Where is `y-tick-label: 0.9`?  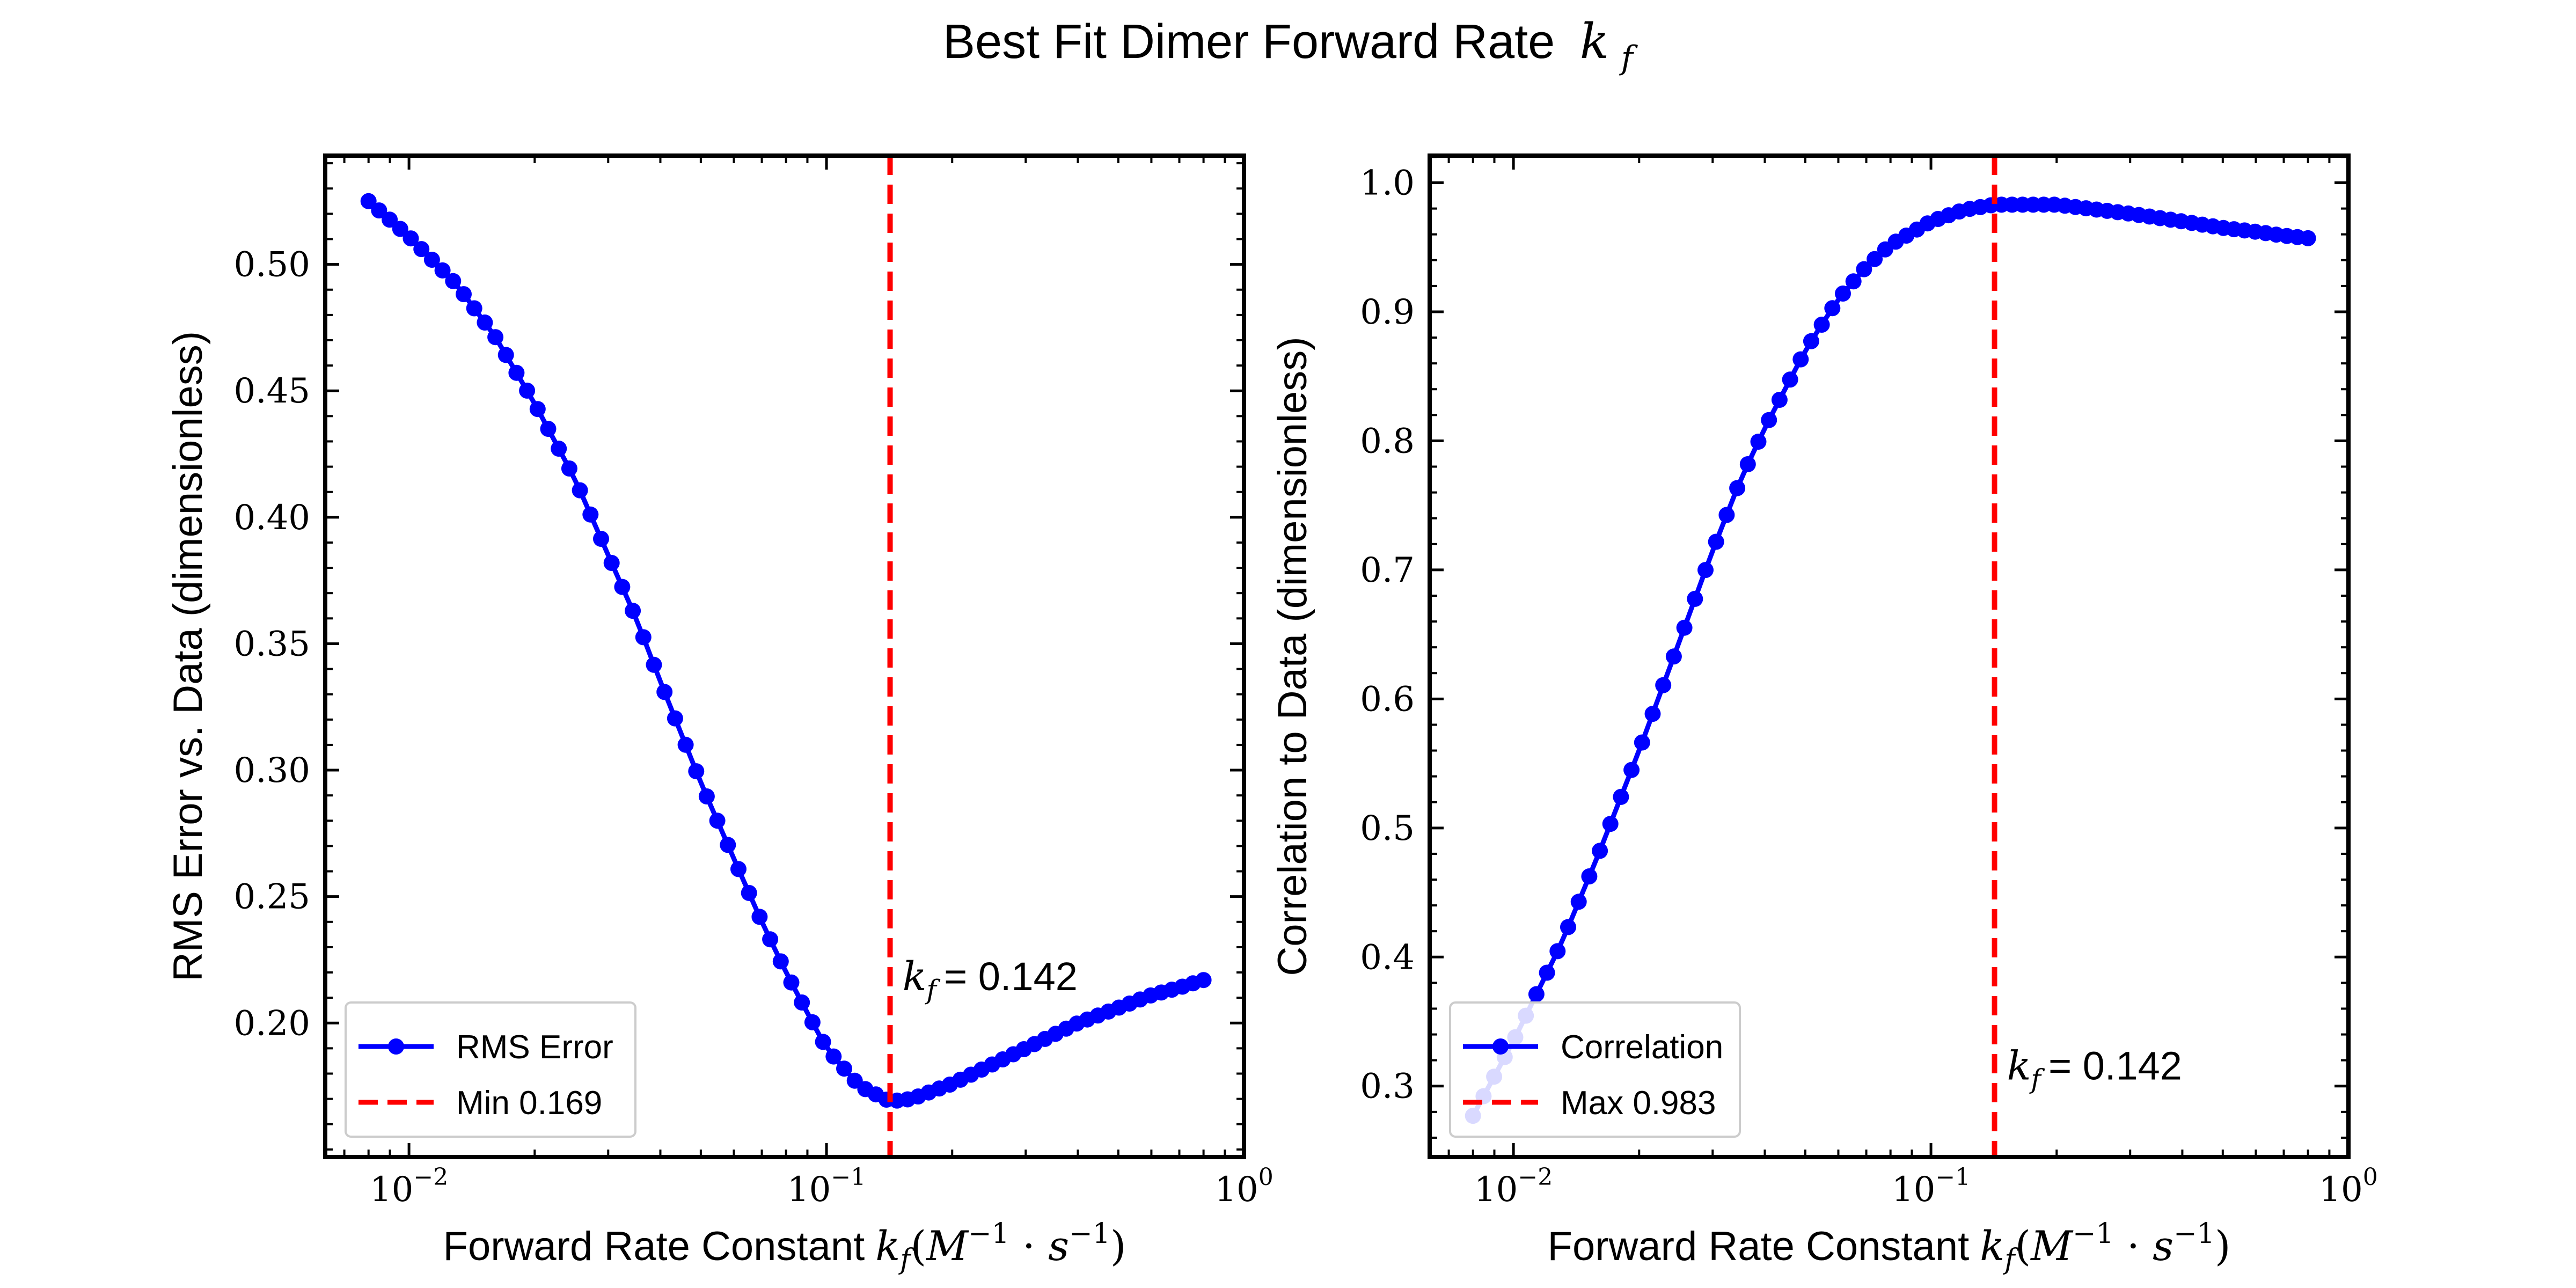
y-tick-label: 0.9 is located at coordinates (1387, 312).